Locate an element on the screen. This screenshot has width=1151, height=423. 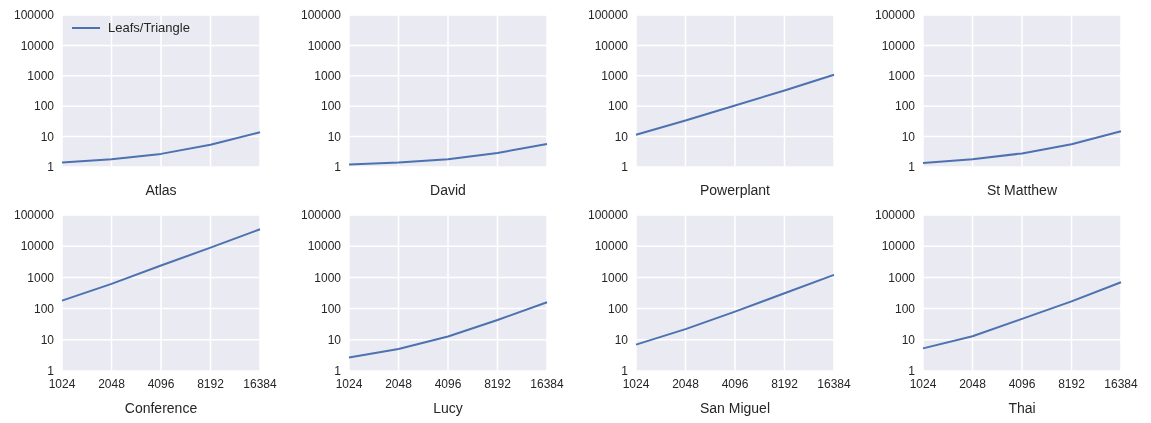
legend-label: Leafs/Triangle is located at coordinates (149, 27).